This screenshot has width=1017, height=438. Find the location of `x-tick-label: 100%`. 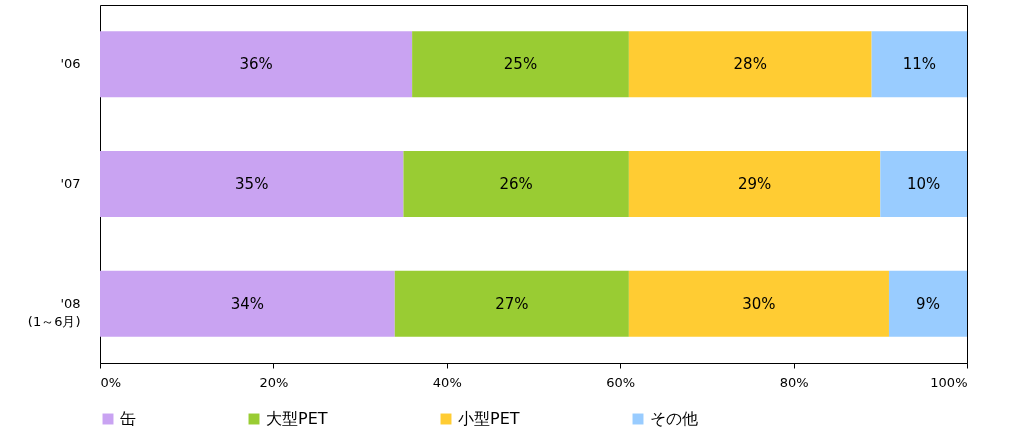

x-tick-label: 100% is located at coordinates (949, 382).